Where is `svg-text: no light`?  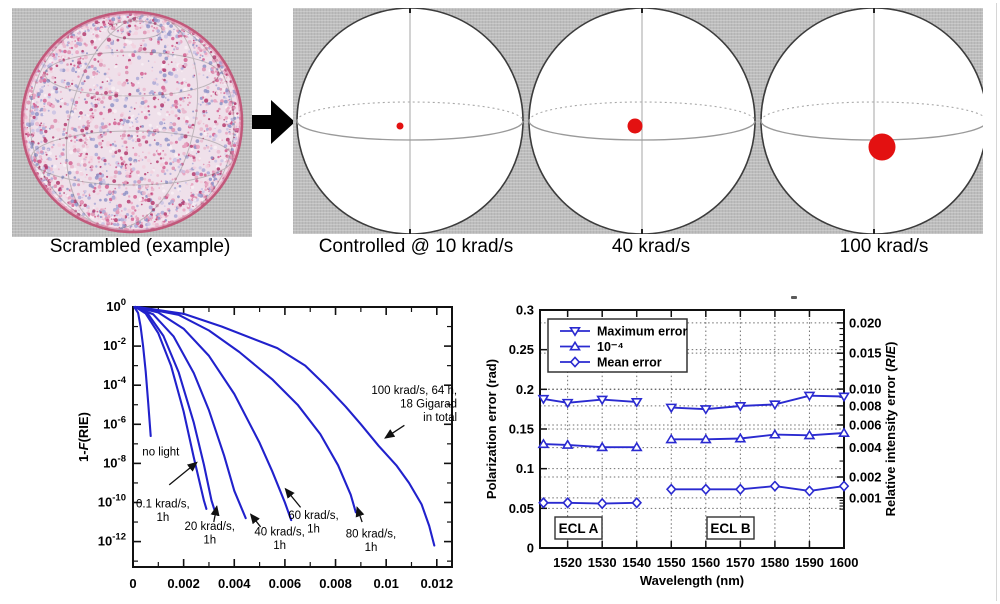 svg-text: no light is located at coordinates (161, 453).